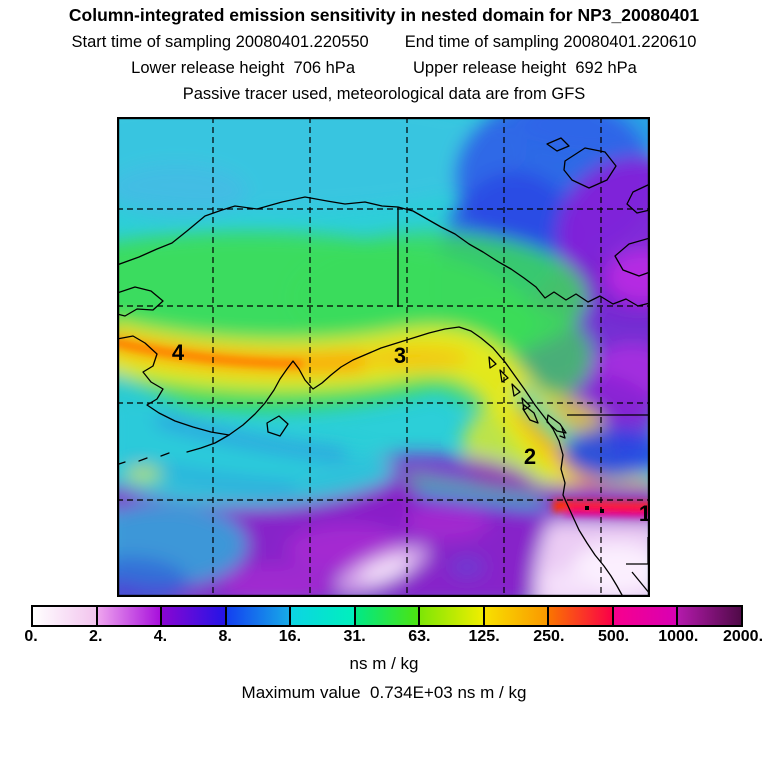  What do you see at coordinates (384, 638) in the screenshot?
I see `colorbar-tick-labels: 0. 2. 4. 8. 16. 31. 63. 125. 250. 500. 1000. 2000.` at bounding box center [384, 638].